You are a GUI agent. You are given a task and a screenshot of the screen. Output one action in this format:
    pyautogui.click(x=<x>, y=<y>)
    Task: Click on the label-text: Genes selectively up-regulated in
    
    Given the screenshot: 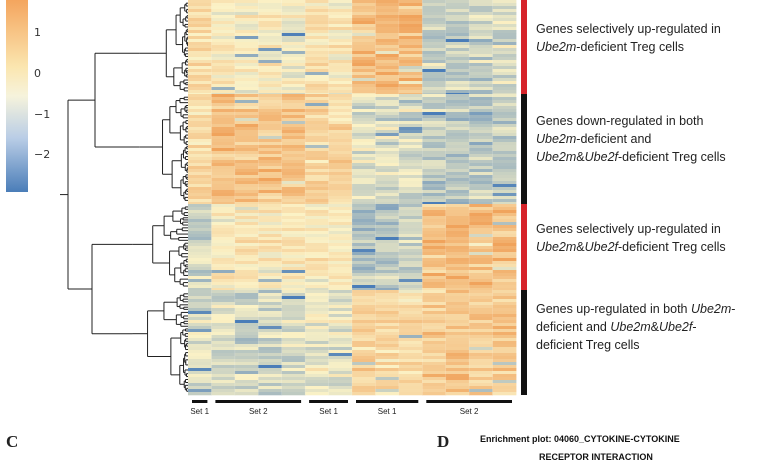 What is the action you would take?
    pyautogui.click(x=628, y=229)
    